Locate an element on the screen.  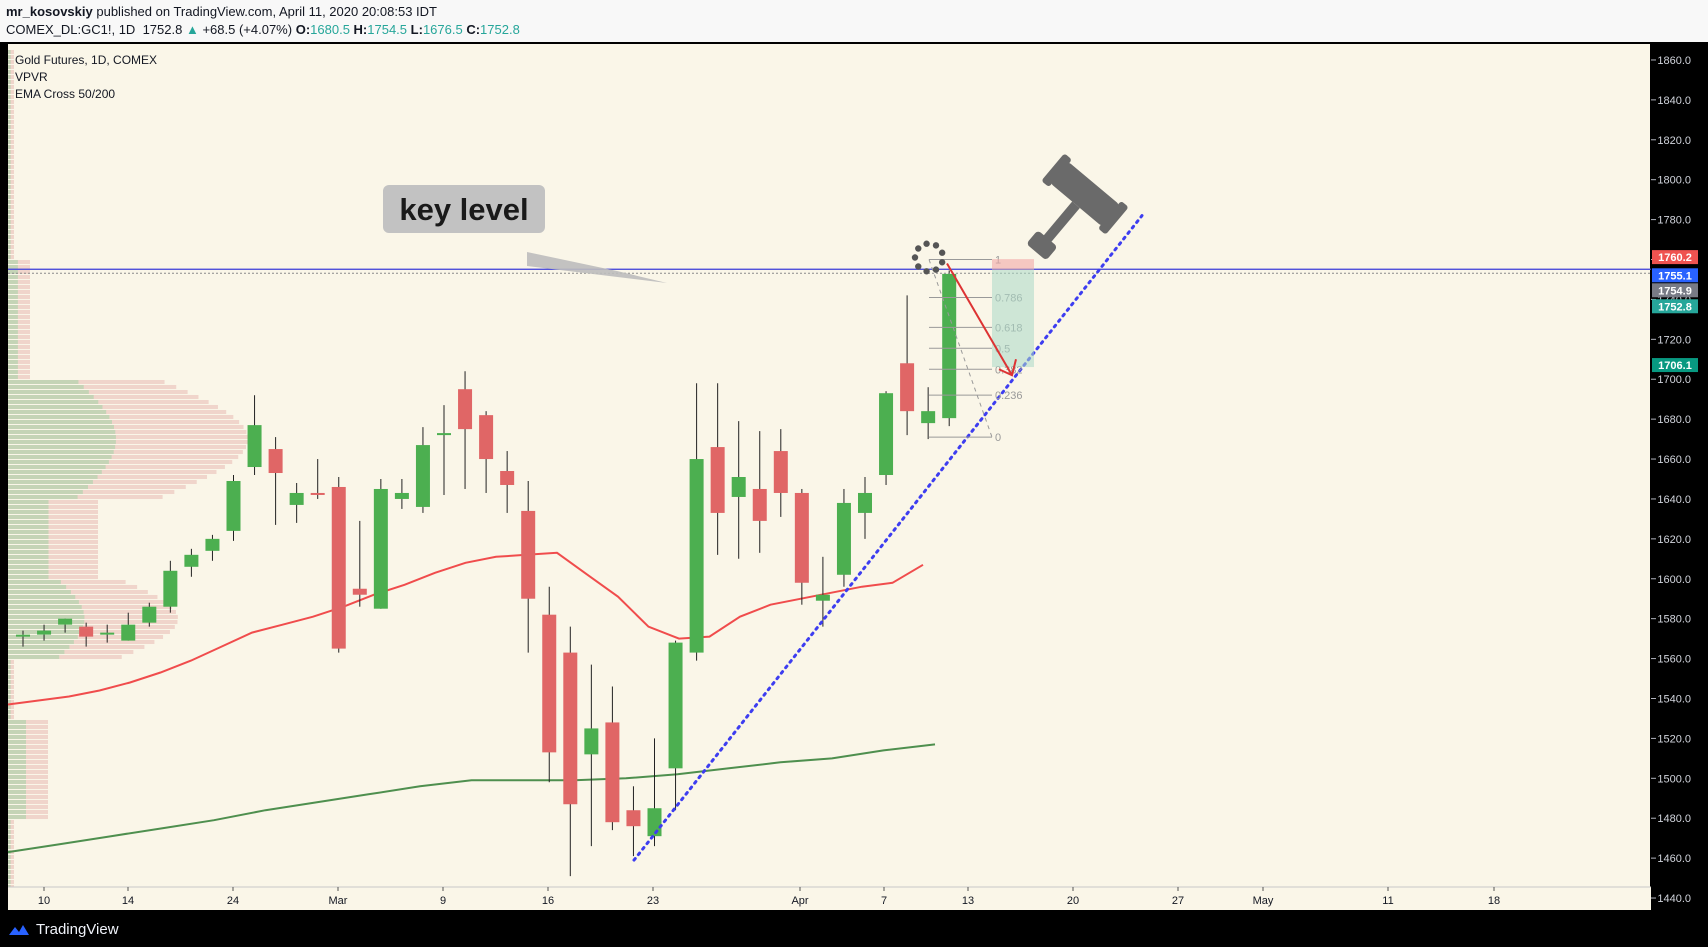
x-tick-label: Apr is located at coordinates (799, 901).